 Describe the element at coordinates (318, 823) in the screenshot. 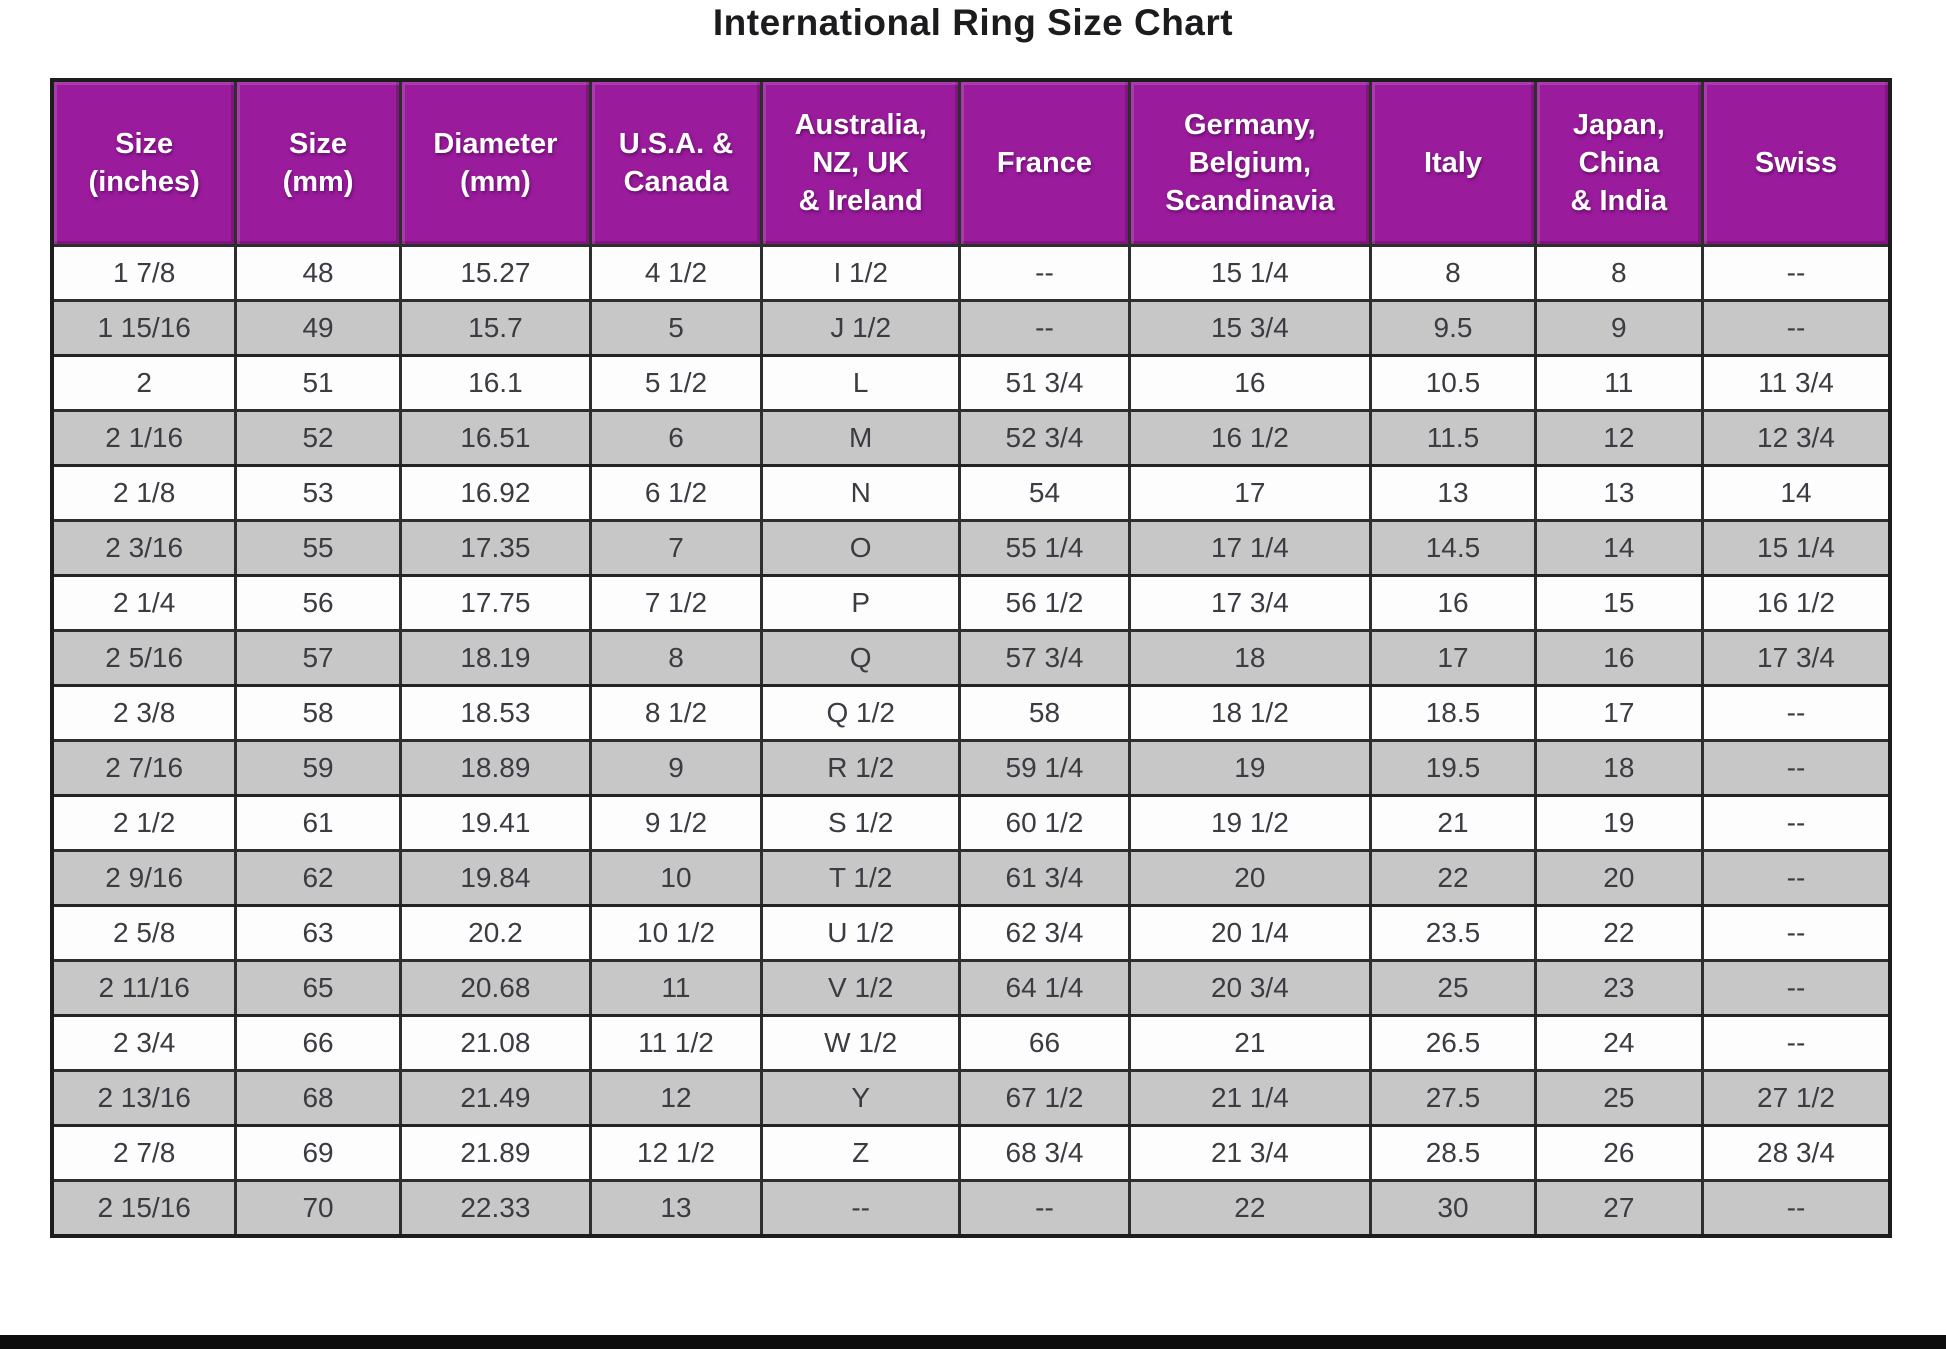

I see `table-cell: 61` at that location.